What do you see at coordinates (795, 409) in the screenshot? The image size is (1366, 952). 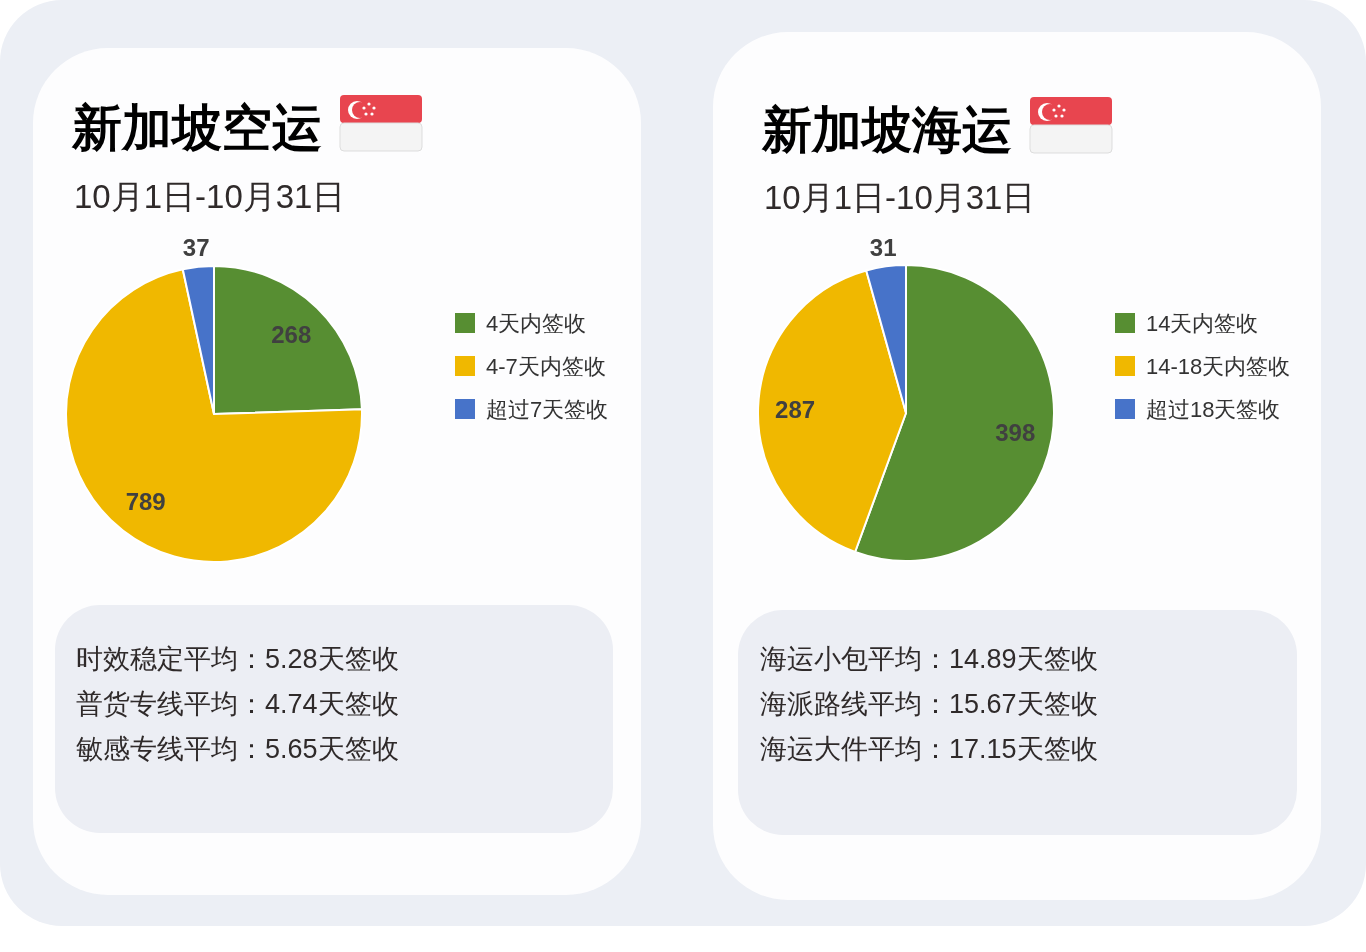 I see `data-label: 287` at bounding box center [795, 409].